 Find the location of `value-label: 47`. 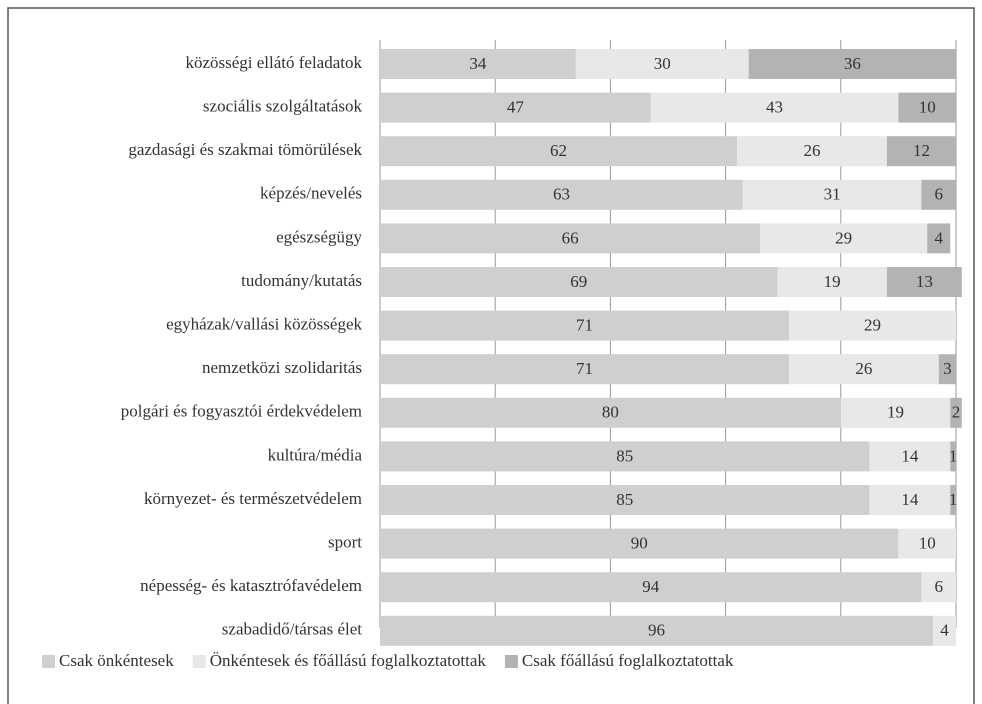

value-label: 47 is located at coordinates (516, 107).